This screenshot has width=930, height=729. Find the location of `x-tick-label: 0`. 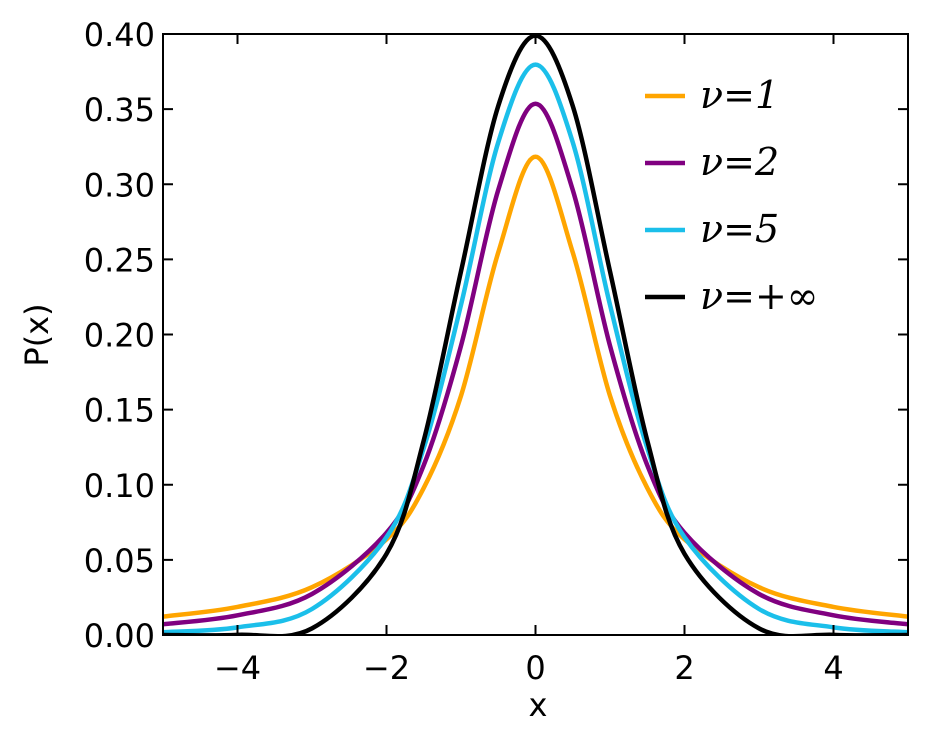

x-tick-label: 0 is located at coordinates (535, 668).